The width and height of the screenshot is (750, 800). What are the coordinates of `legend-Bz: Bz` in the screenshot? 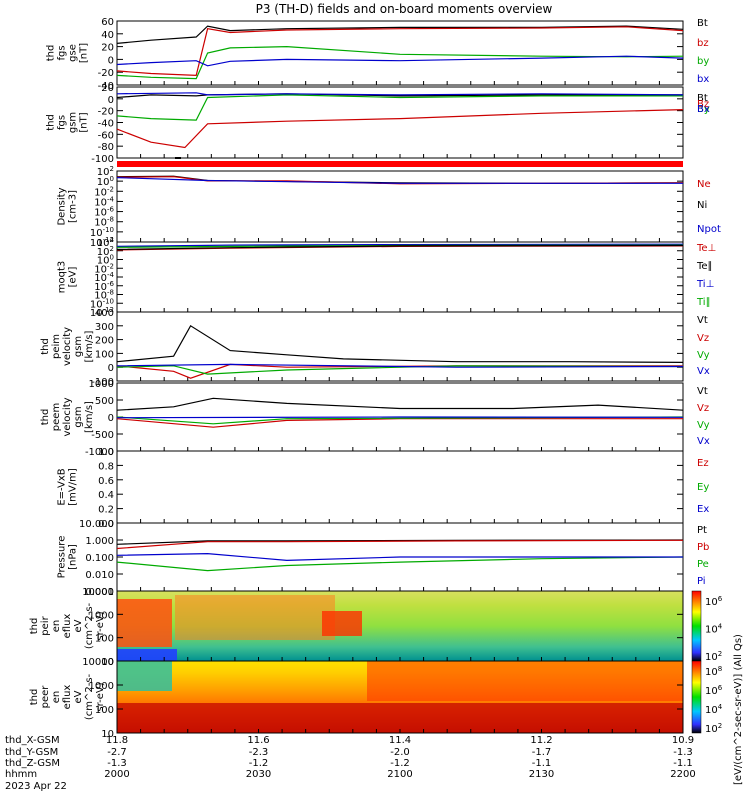 It's located at (703, 104).